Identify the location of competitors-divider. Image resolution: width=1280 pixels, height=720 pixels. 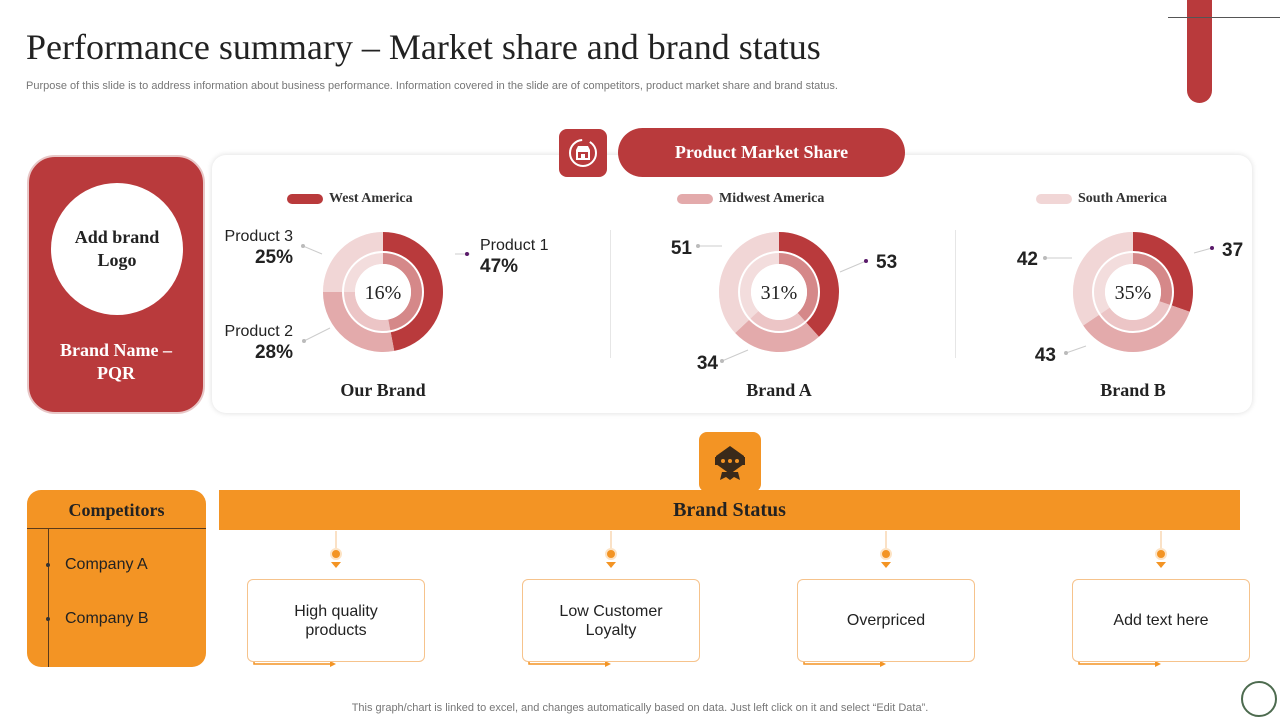
(116, 528).